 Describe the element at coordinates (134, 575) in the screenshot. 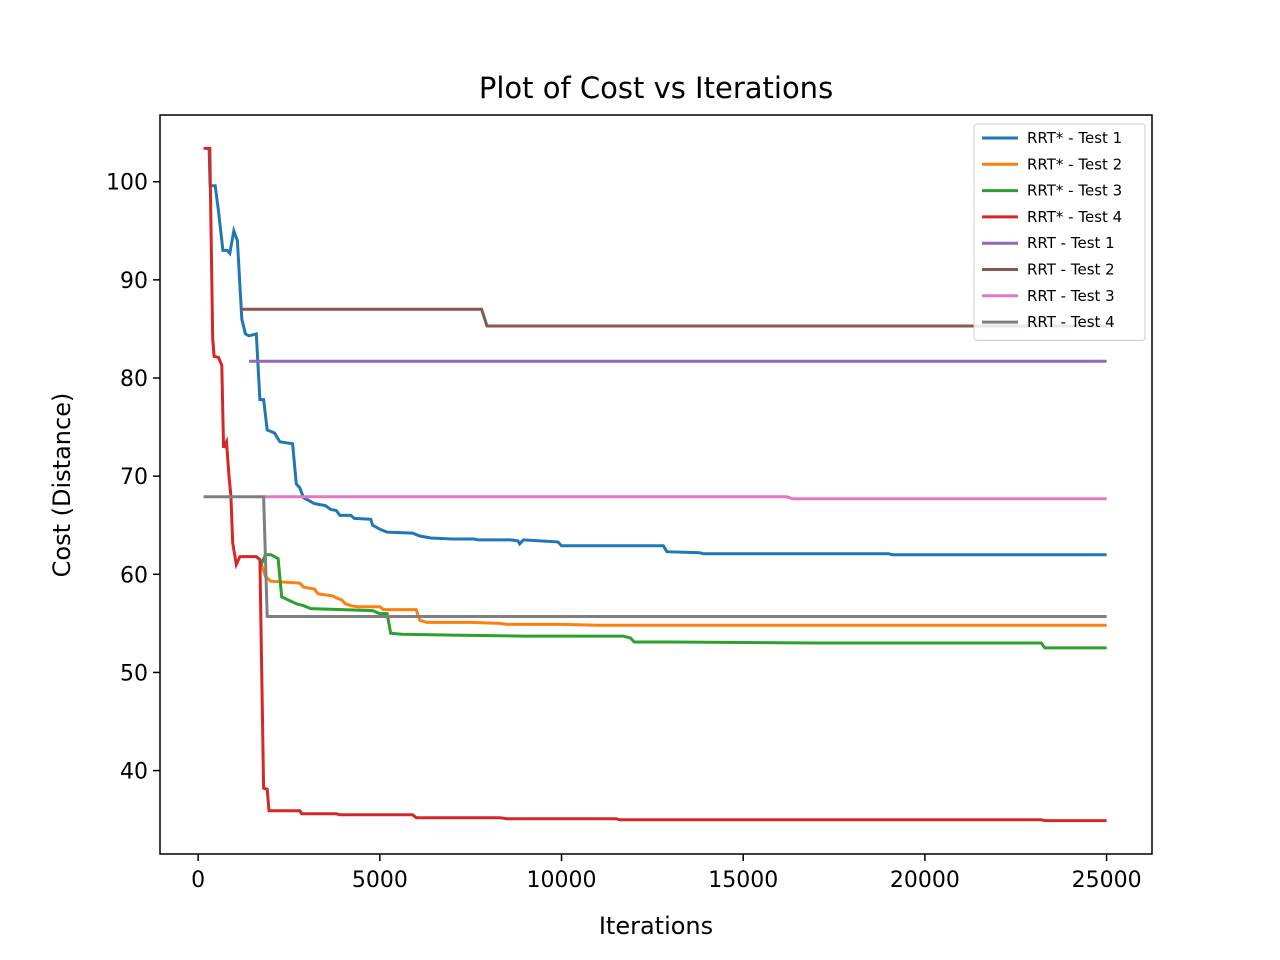

I see `y-tick-label: 60` at that location.